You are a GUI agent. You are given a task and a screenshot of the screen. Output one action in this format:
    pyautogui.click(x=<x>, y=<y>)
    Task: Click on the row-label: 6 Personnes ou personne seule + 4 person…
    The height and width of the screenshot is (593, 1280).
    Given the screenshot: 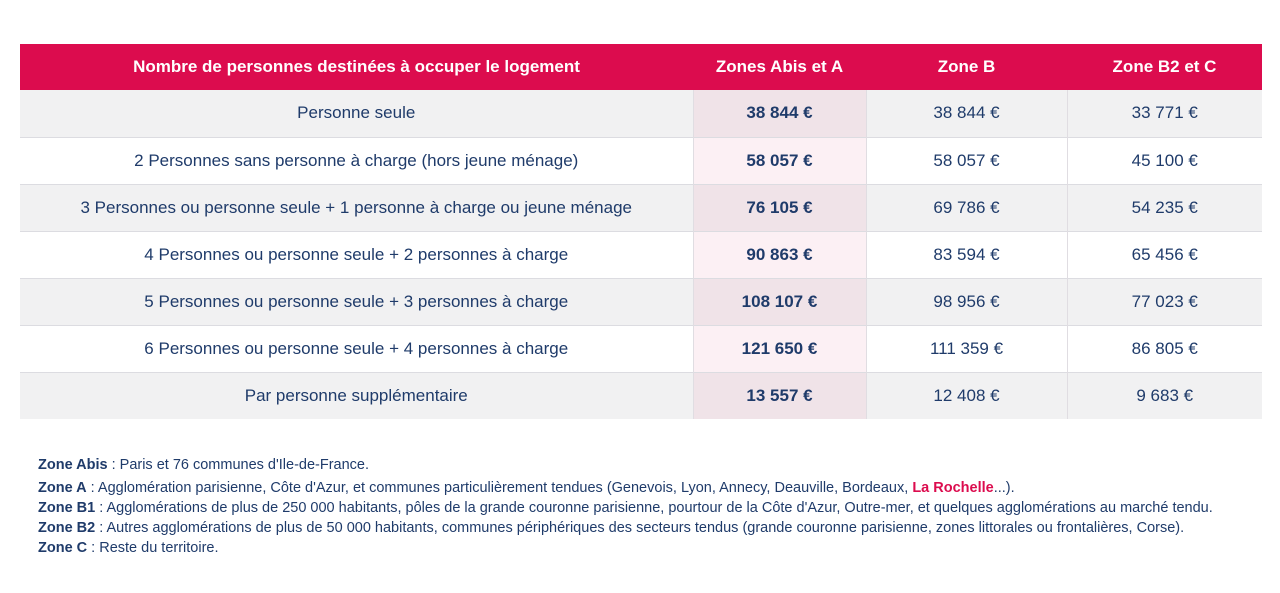 What is the action you would take?
    pyautogui.click(x=356, y=348)
    